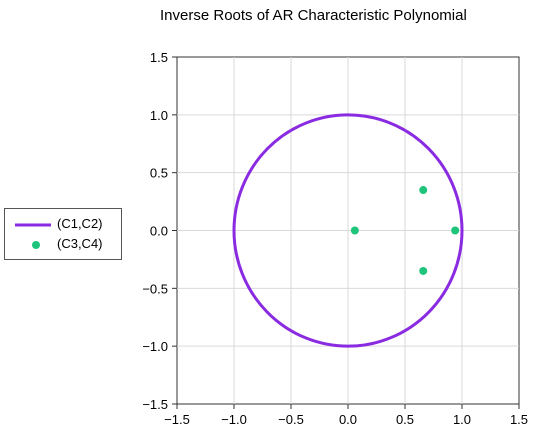 Image resolution: width=550 pixels, height=438 pixels. I want to click on x-tick-label: −1.5, so click(177, 419).